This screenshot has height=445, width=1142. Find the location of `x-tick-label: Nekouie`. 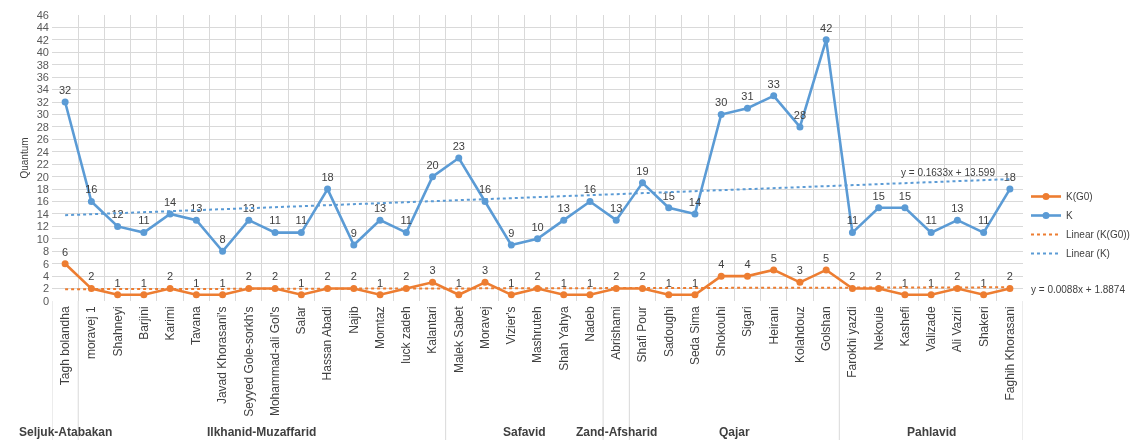

x-tick-label: Nekouie is located at coordinates (878, 328).